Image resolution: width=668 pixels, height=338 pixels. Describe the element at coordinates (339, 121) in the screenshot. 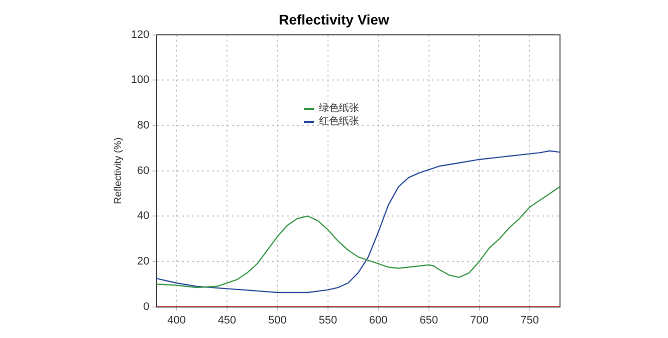

I see `legend-label: 红色纸张` at that location.